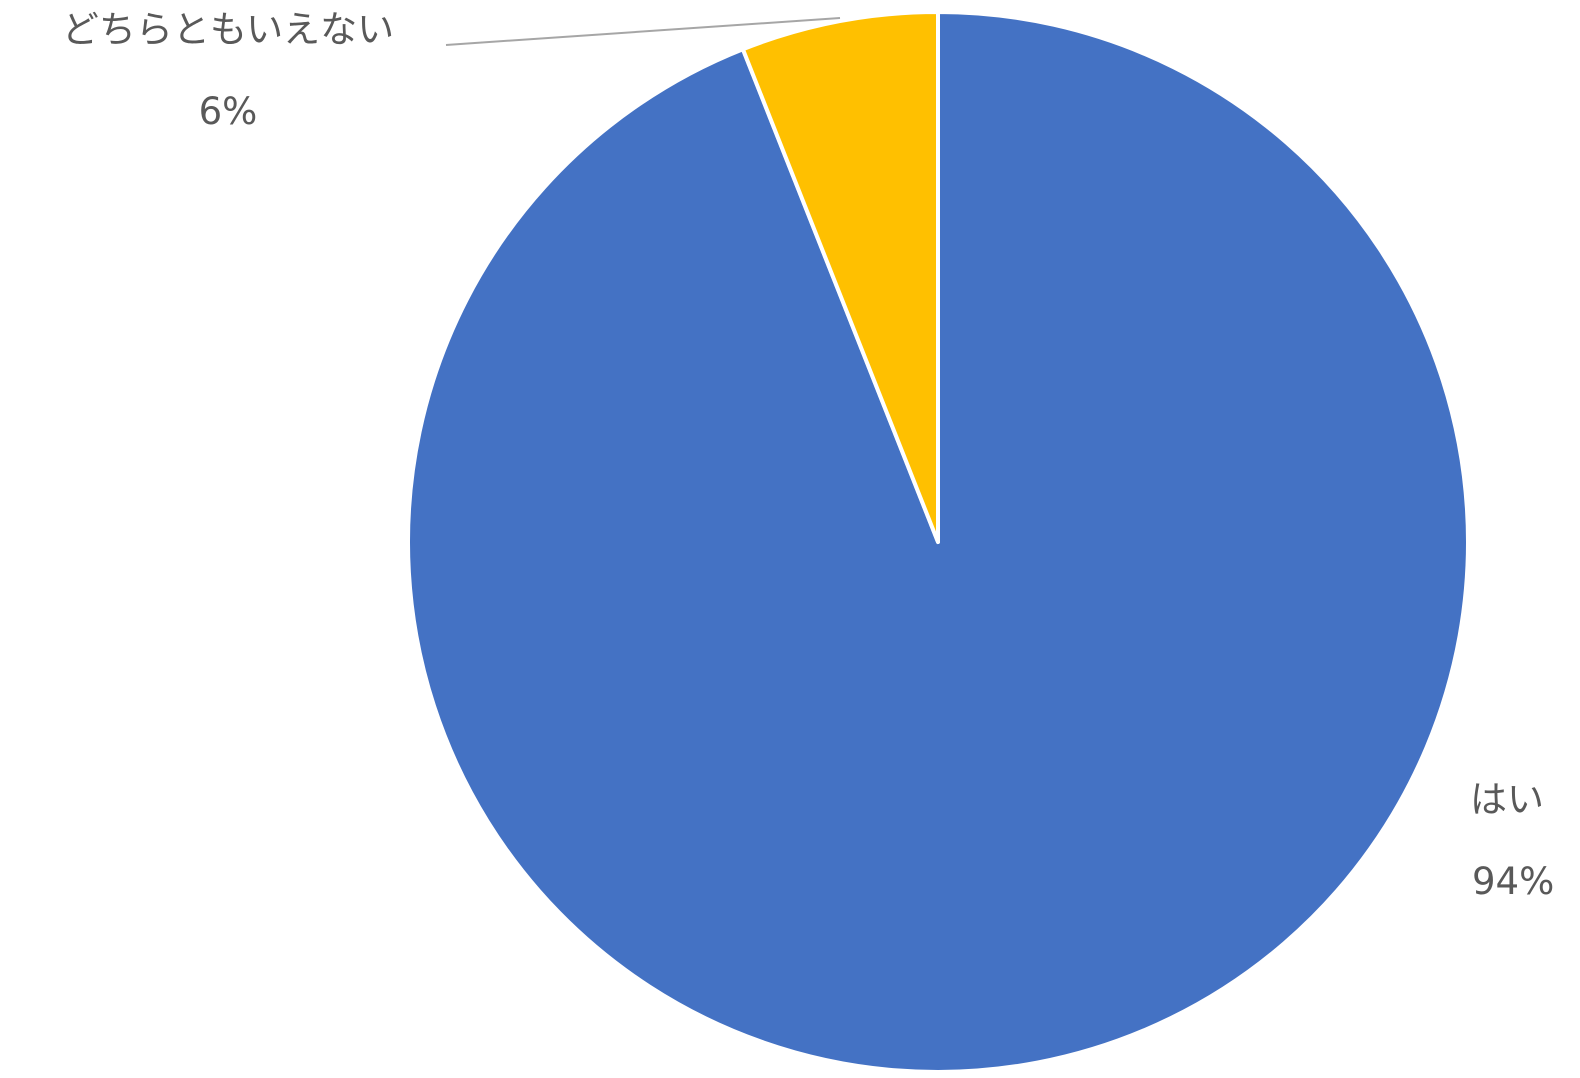 Image resolution: width=1580 pixels, height=1078 pixels. Describe the element at coordinates (228, 29) in the screenshot. I see `slice-category-label: どちらともいえない` at that location.